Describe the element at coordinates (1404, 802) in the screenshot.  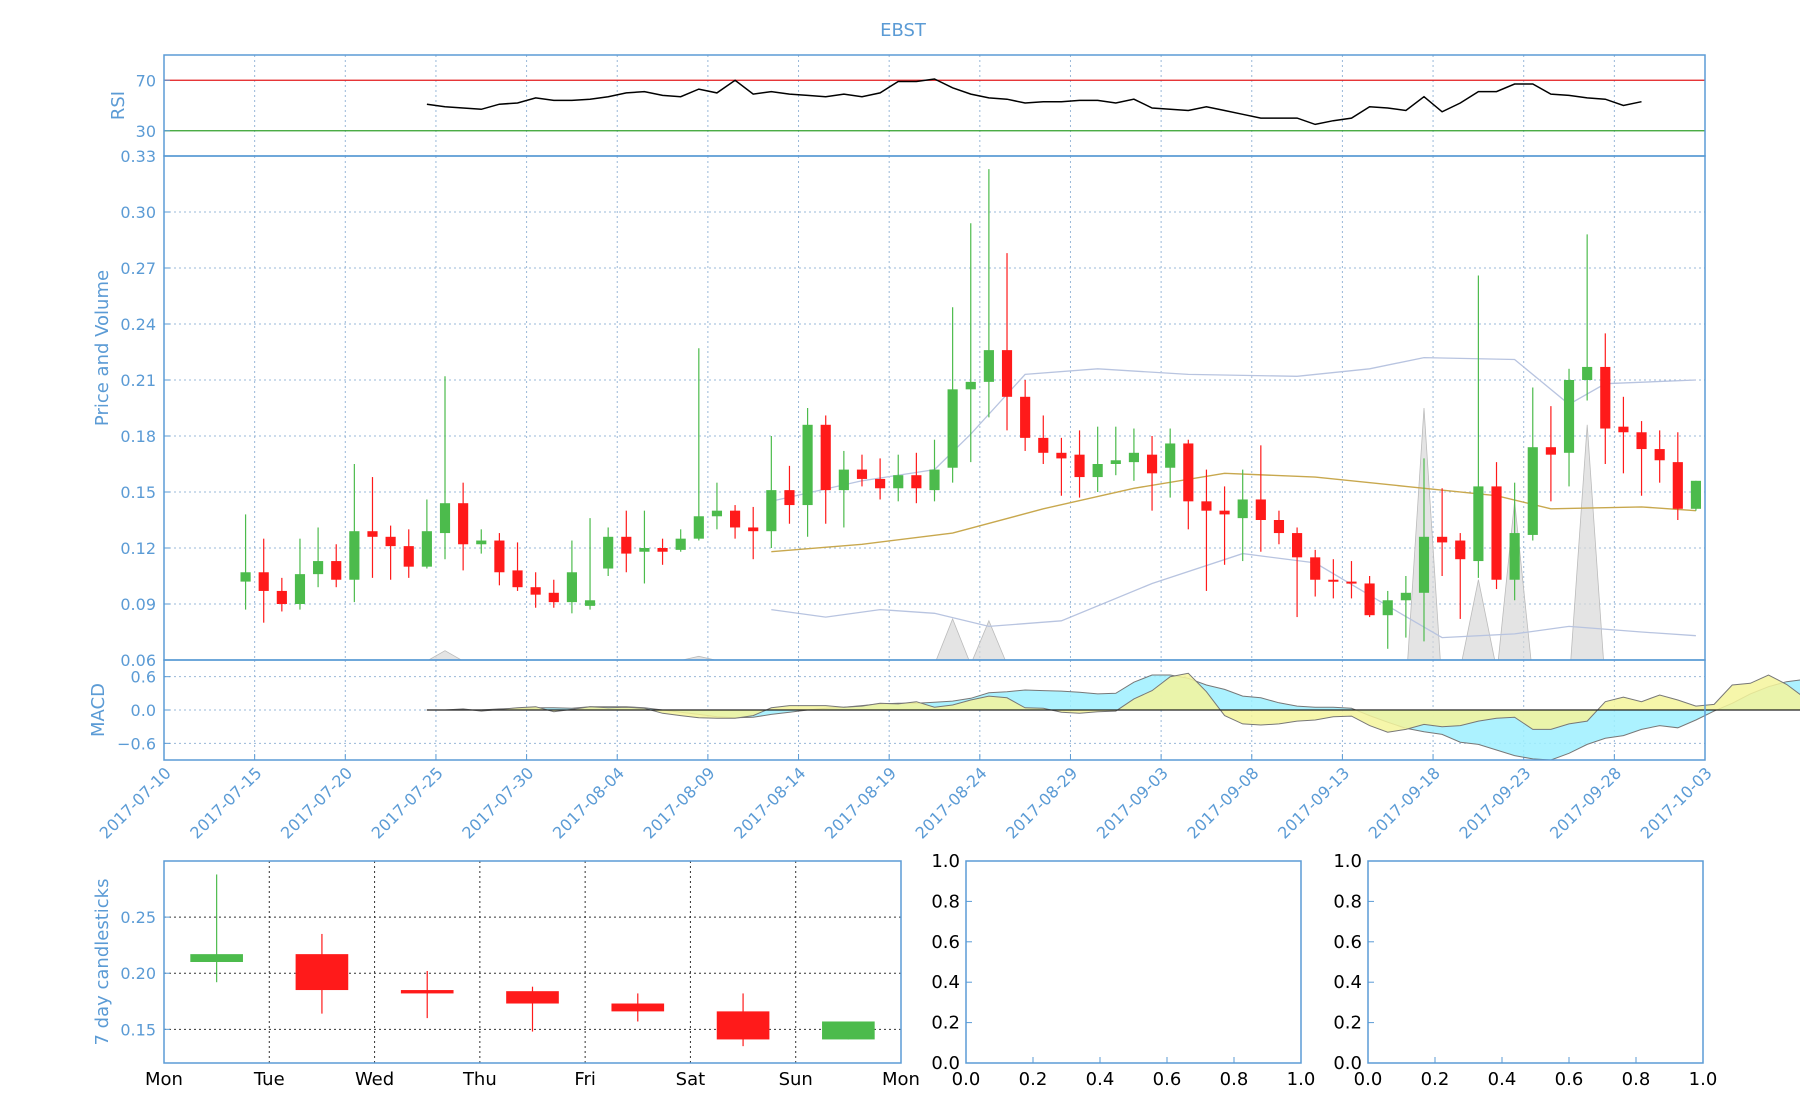
I see `x-tick-label: 2017-09-18` at that location.